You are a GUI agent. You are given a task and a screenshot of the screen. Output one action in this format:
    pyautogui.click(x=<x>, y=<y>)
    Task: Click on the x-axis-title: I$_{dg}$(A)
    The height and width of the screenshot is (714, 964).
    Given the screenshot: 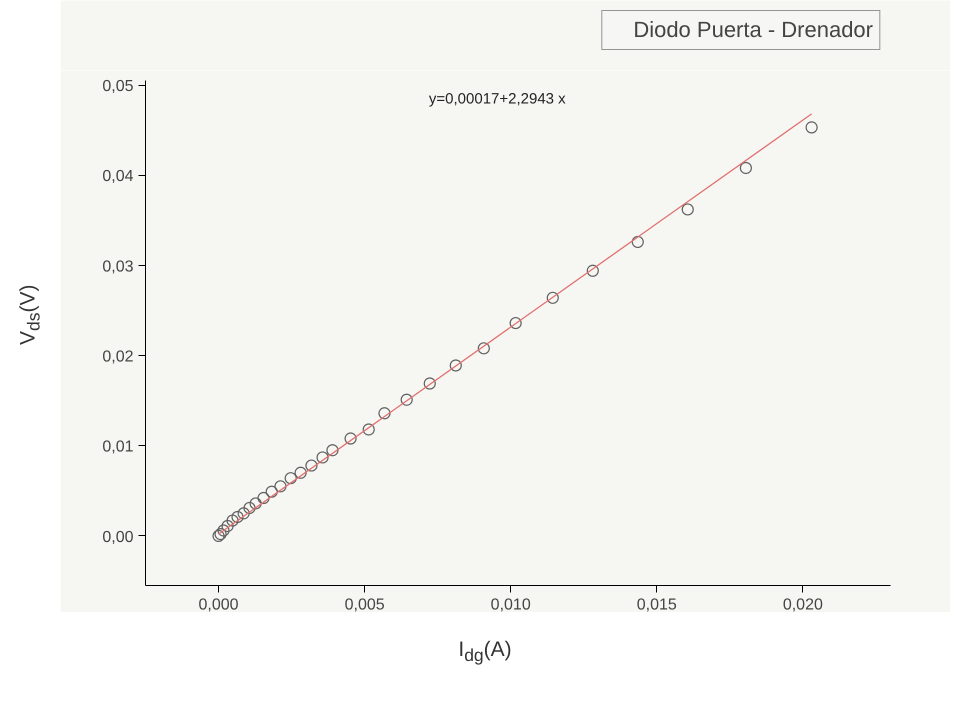 What is the action you would take?
    pyautogui.click(x=485, y=652)
    